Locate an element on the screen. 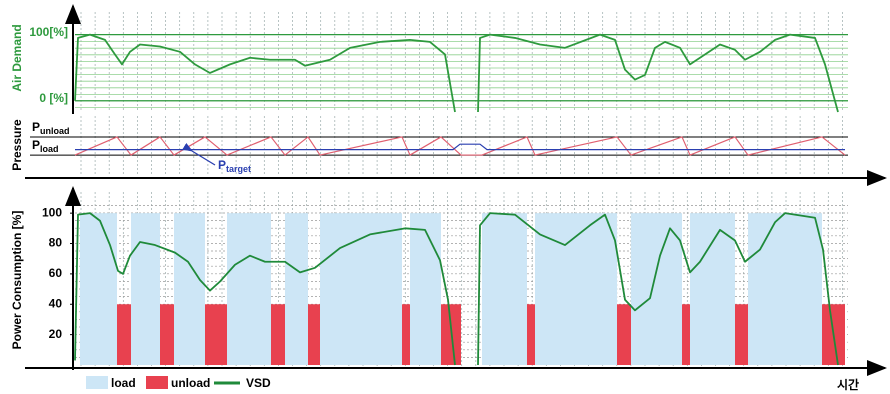 Image resolution: width=890 pixels, height=394 pixels. annotation: Ptarget is located at coordinates (234, 166).